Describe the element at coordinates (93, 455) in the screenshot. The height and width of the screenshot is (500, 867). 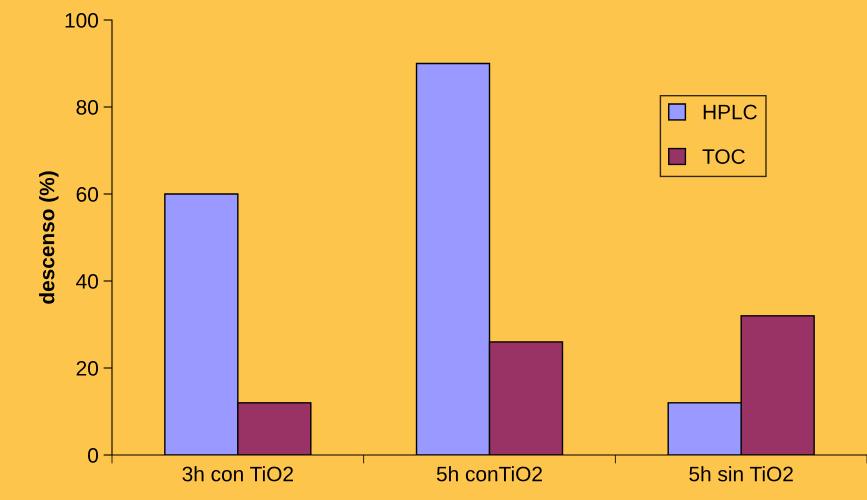
I see `y-tick-label: 0` at that location.